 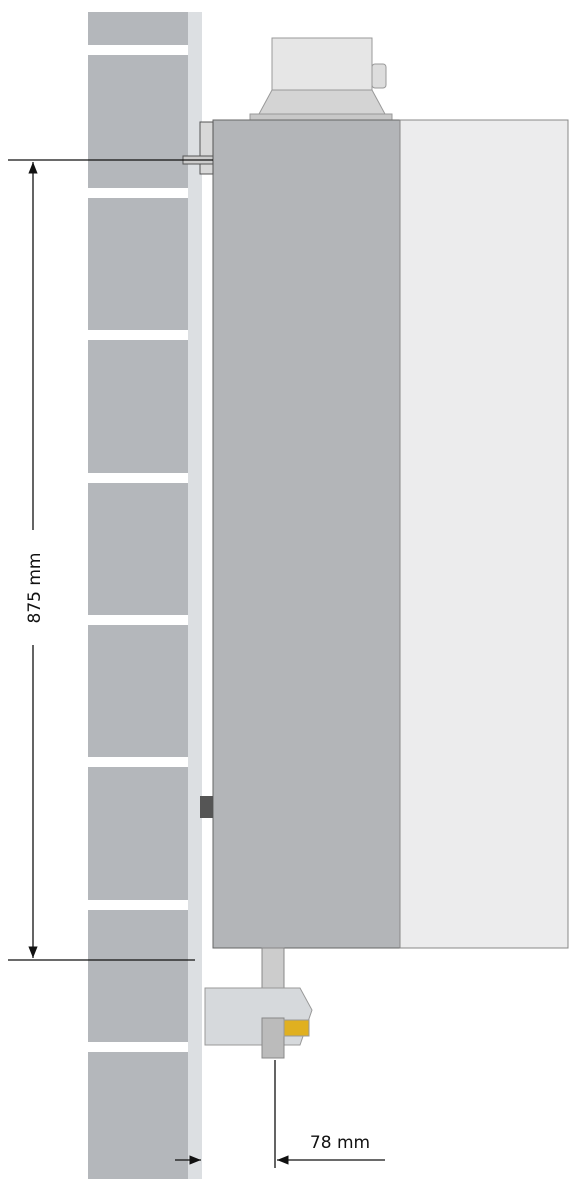 I want to click on flue, so click(x=321, y=79).